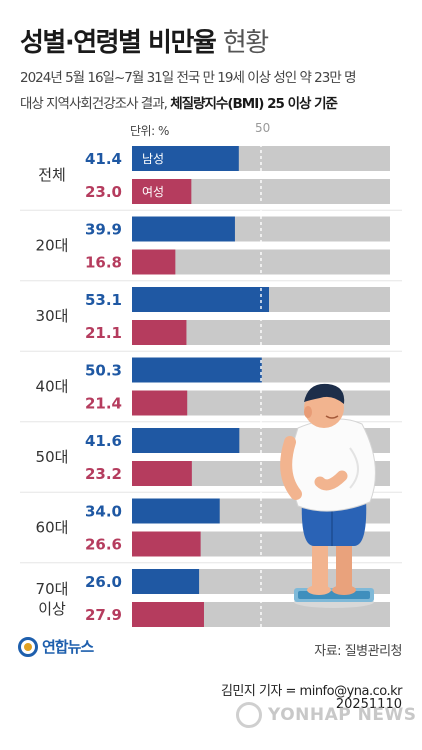 This screenshot has height=750, width=422. Describe the element at coordinates (103, 512) in the screenshot. I see `value-male-5: 34.0` at that location.